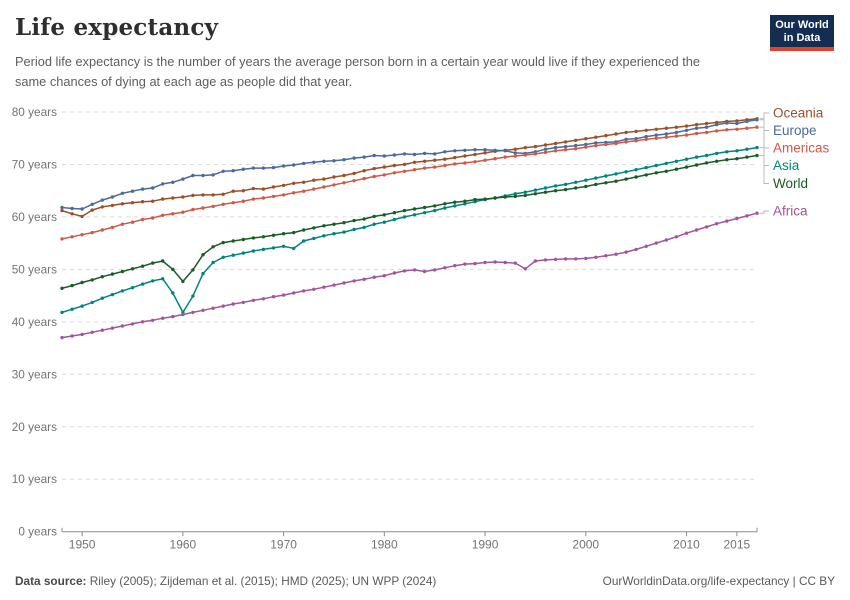 The image size is (850, 600). I want to click on legend-label-oceania: Oceania, so click(798, 113).